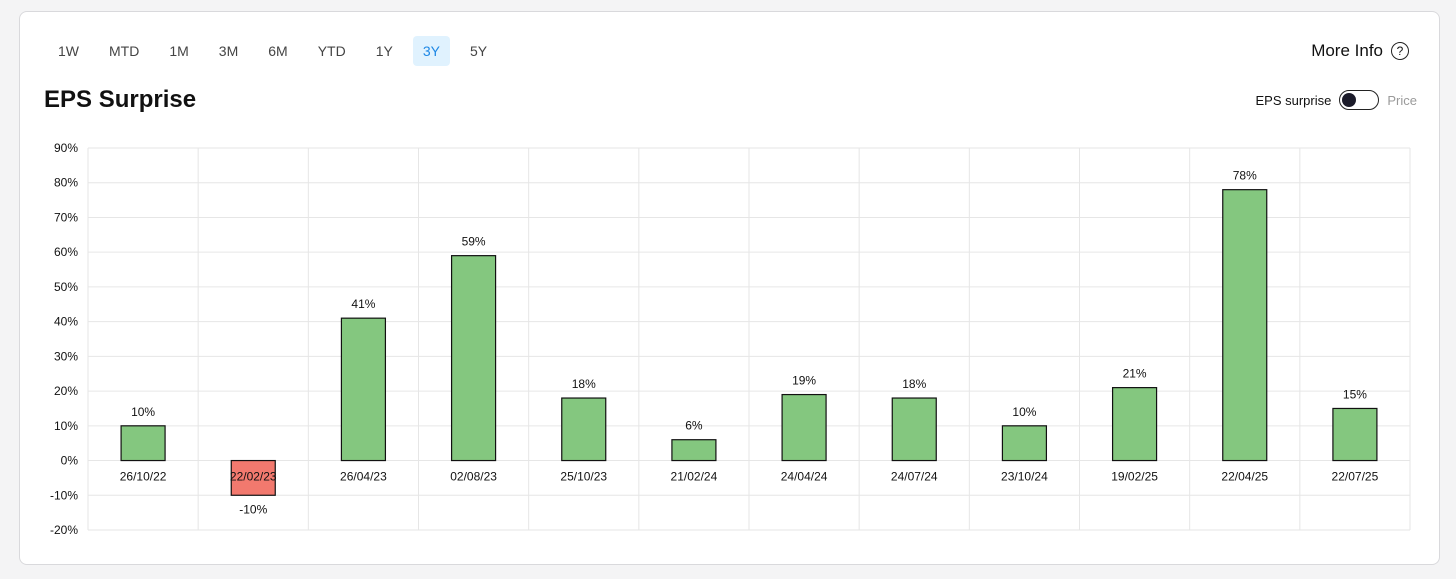  I want to click on y-tick-label: 60%, so click(66, 252).